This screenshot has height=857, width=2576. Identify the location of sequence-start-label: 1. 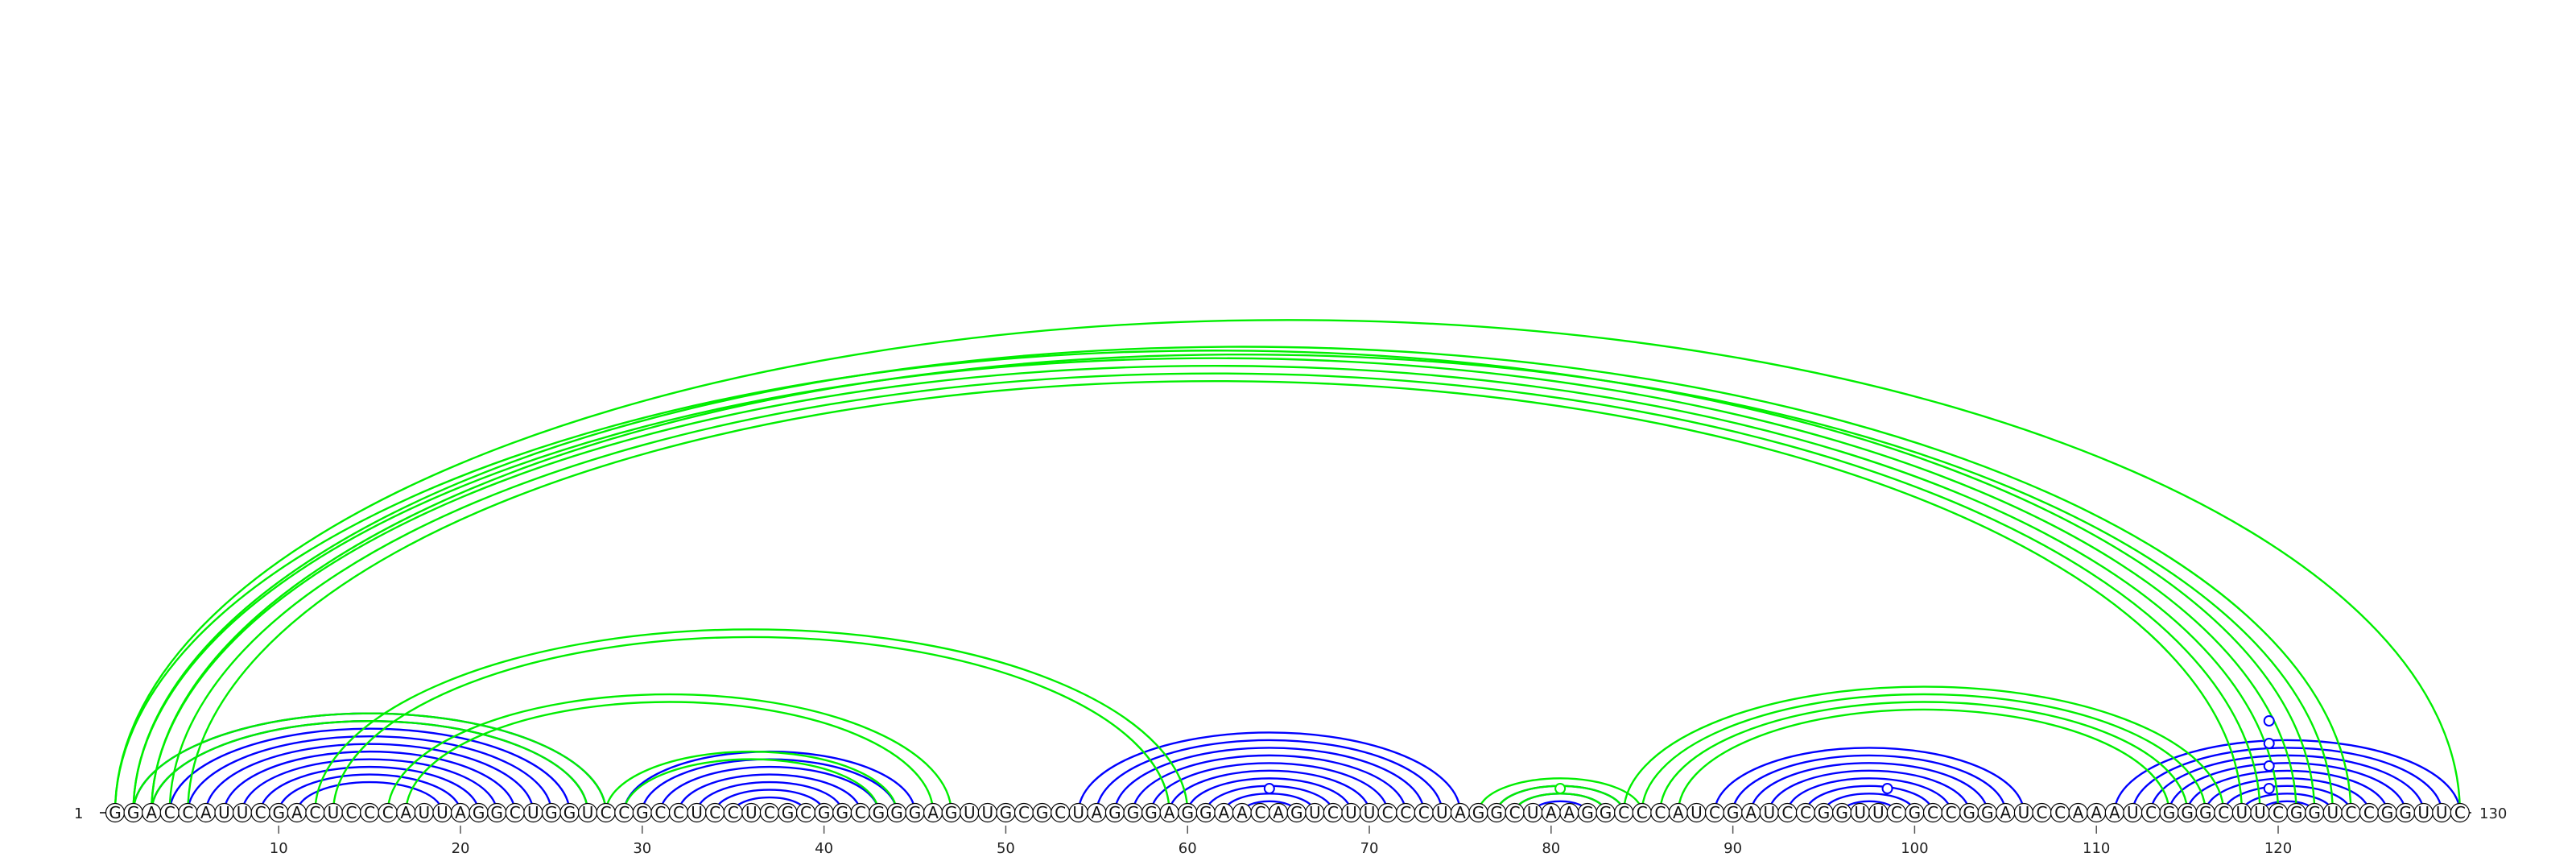
(78, 813).